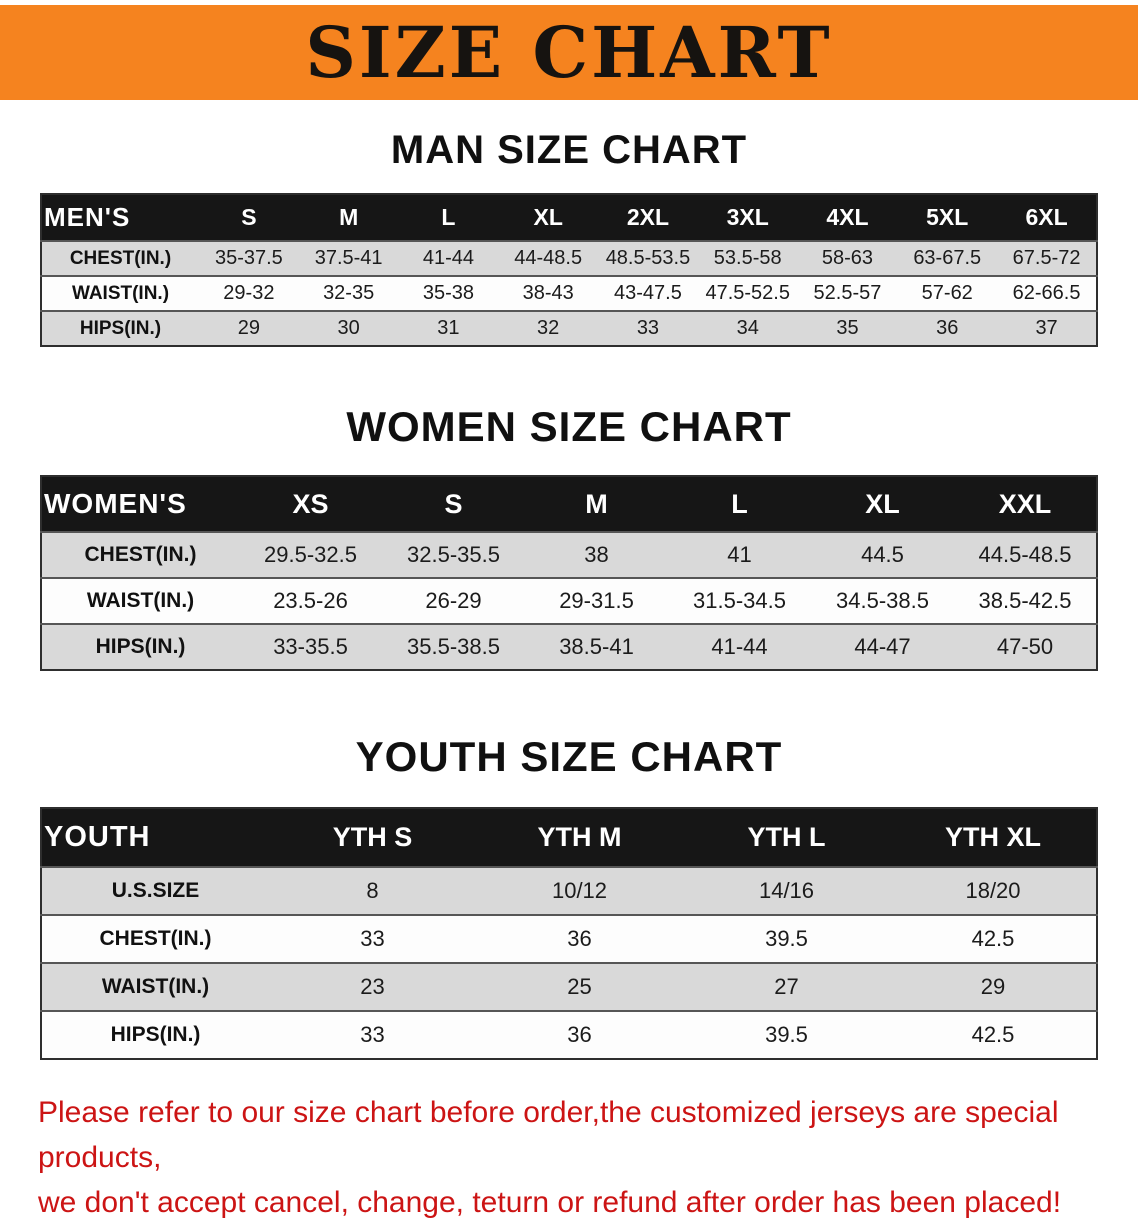 The width and height of the screenshot is (1138, 1225). I want to click on table-row: U.S.SIZE 8 10/12 14/16 18/20, so click(569, 891).